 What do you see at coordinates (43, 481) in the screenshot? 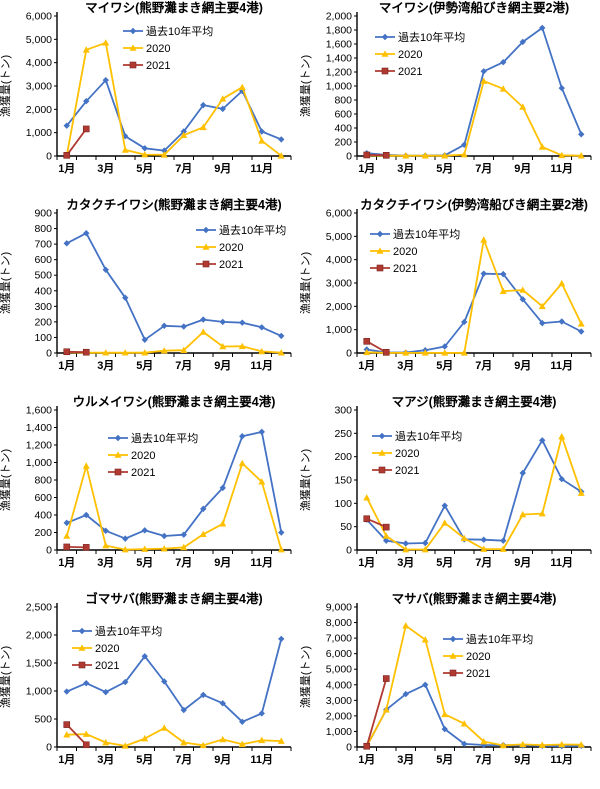
I see `y-tick-label: 800` at bounding box center [43, 481].